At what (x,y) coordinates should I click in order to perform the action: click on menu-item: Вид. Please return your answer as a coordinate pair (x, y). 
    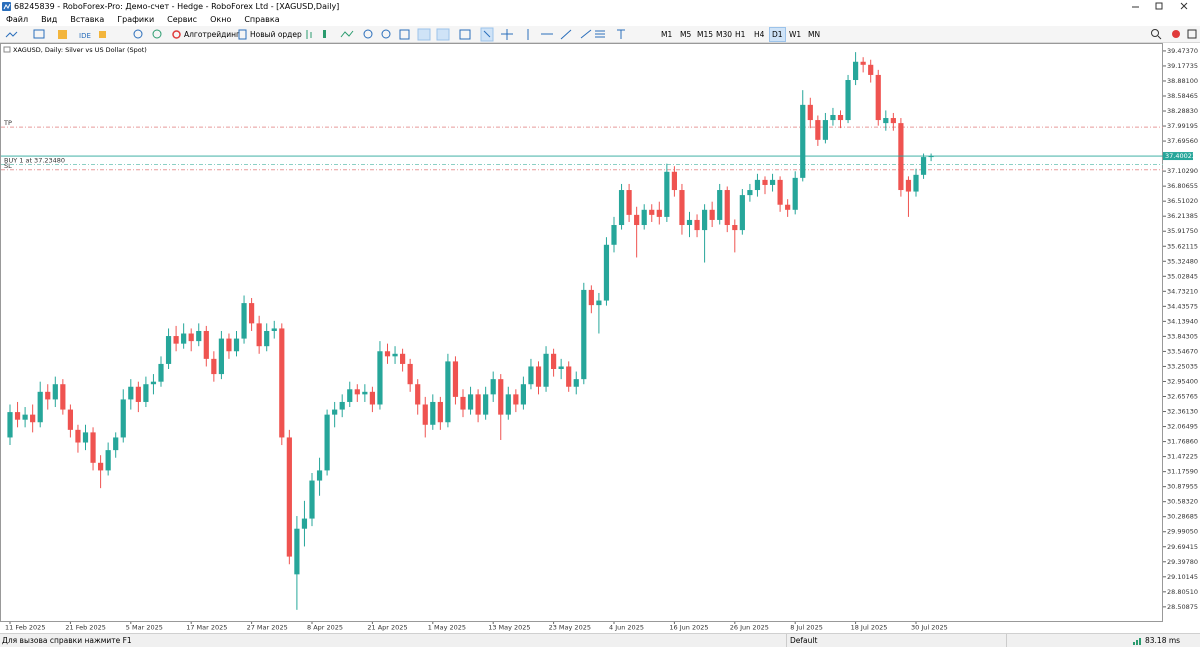
    Looking at the image, I should click on (49, 19).